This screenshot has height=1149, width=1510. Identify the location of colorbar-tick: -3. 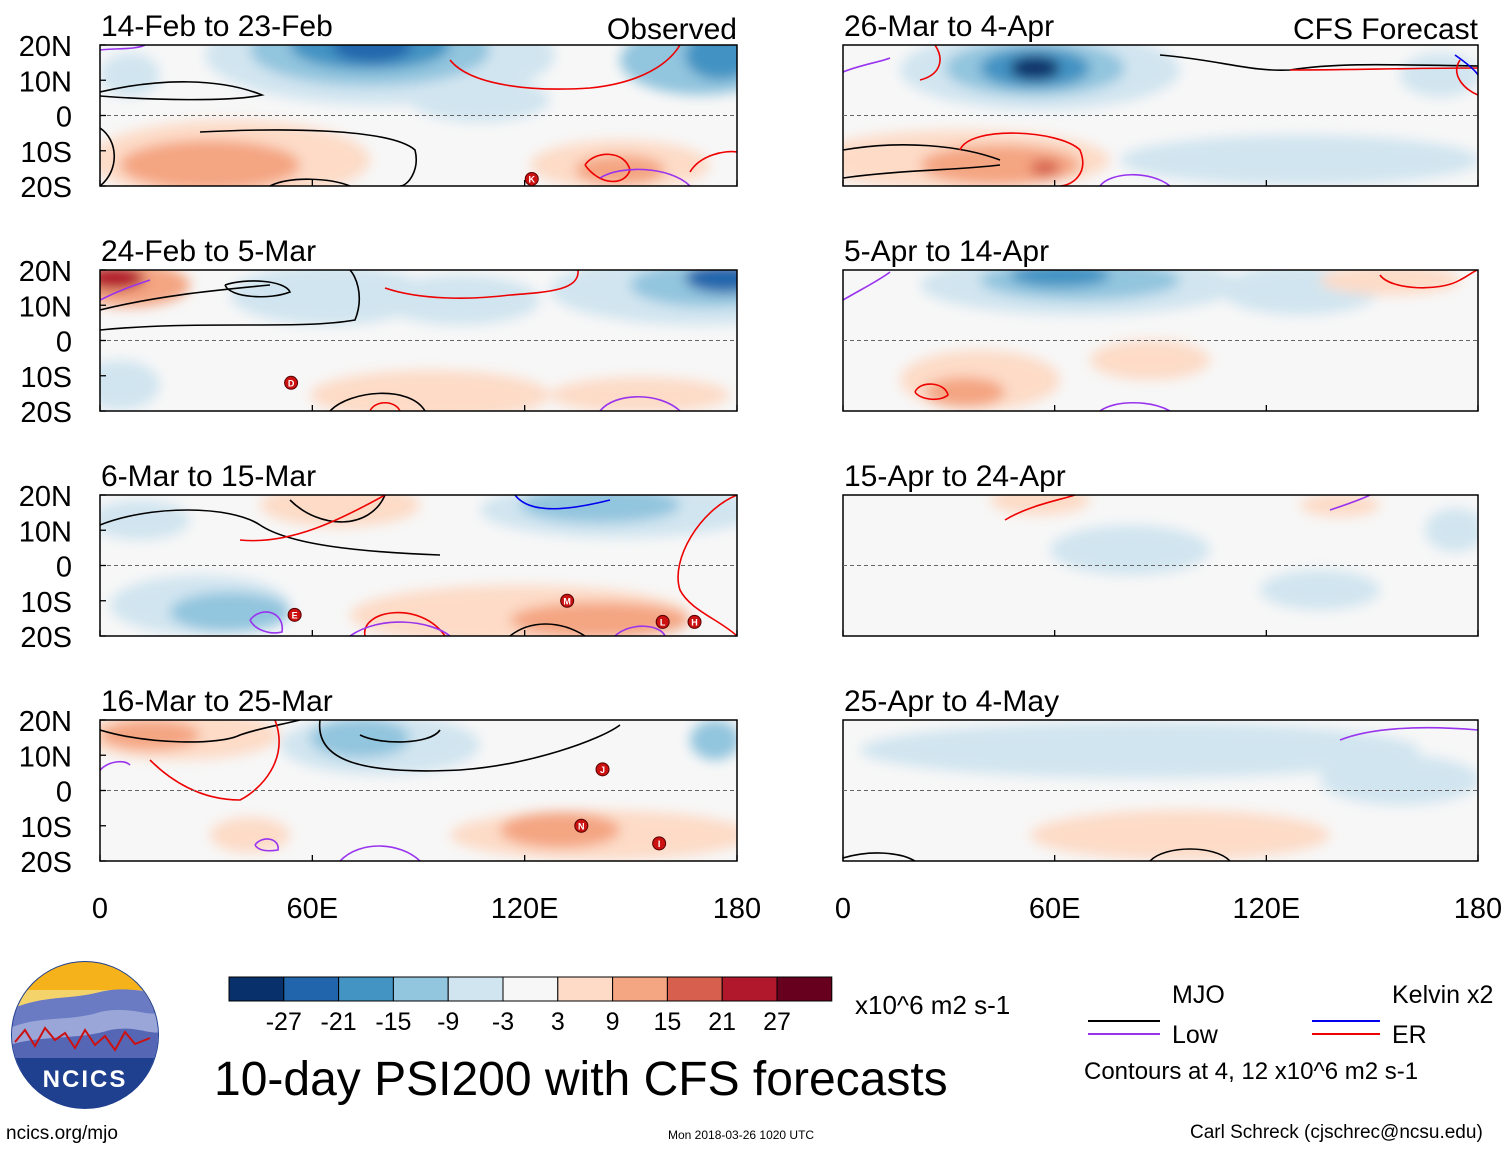
(503, 1022).